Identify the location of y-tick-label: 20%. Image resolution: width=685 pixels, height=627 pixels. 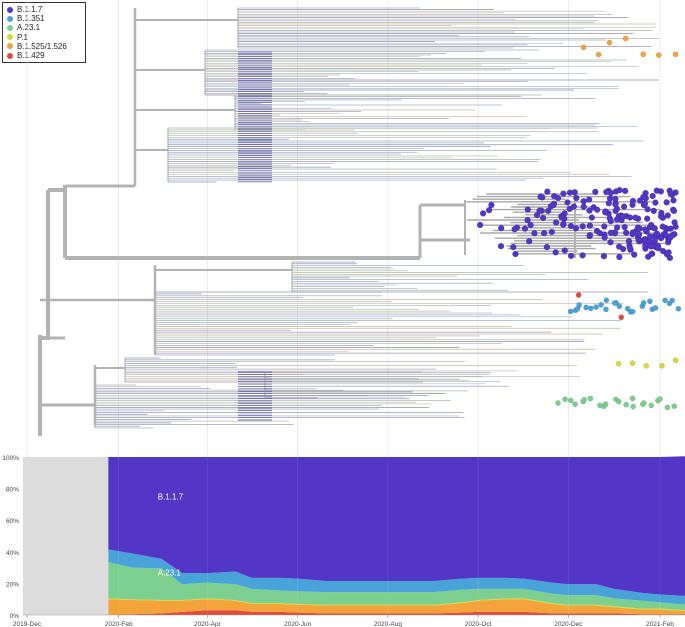
(12, 584).